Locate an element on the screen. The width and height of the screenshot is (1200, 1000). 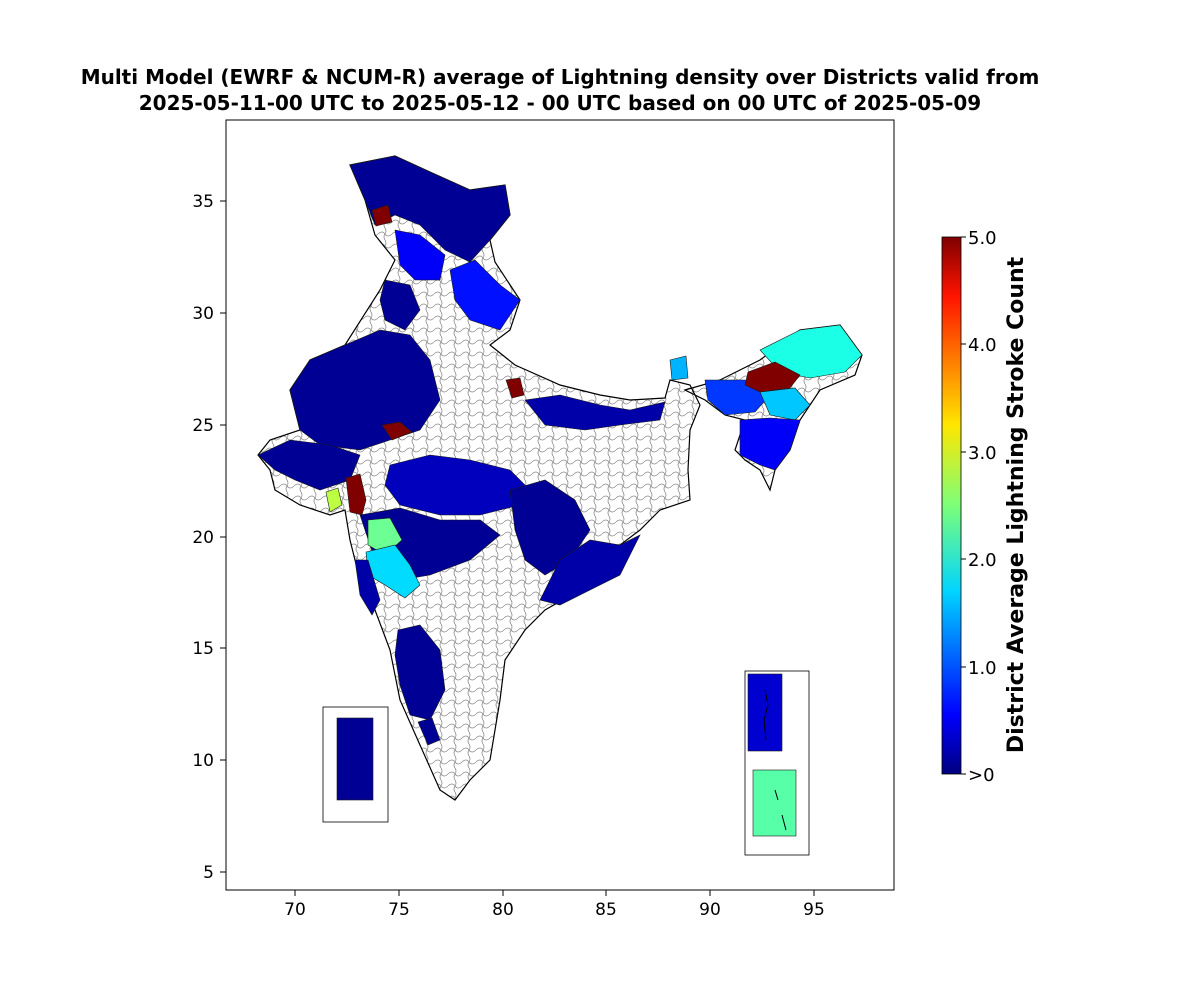
y-tick-label: 15 is located at coordinates (203, 649).